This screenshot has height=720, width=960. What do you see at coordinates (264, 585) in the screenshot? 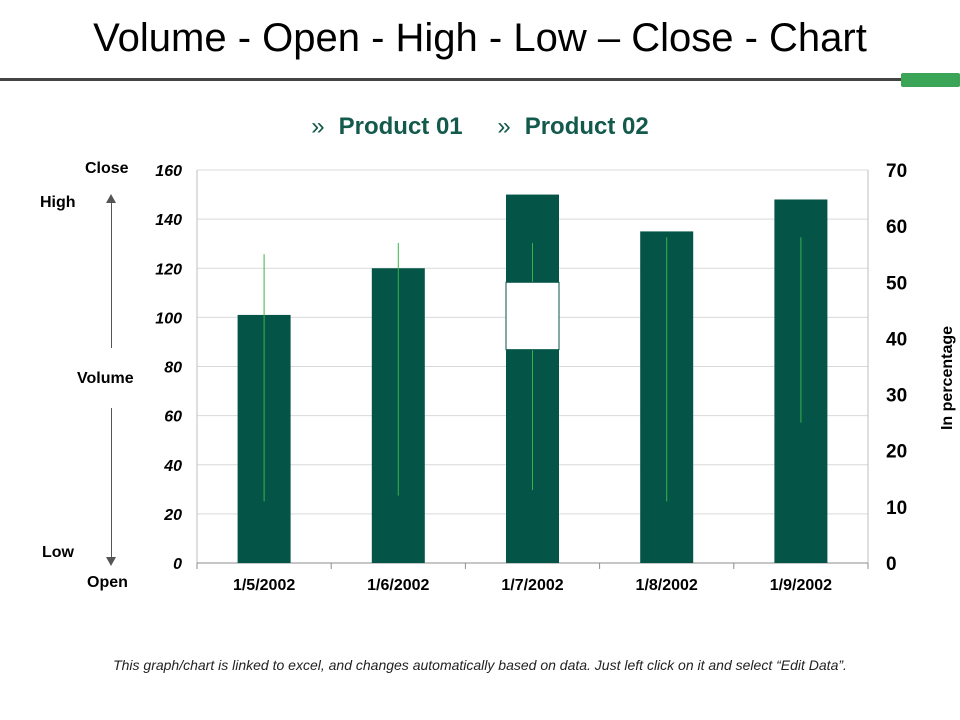
I see `x-tick-label: 1/5/2002` at bounding box center [264, 585].